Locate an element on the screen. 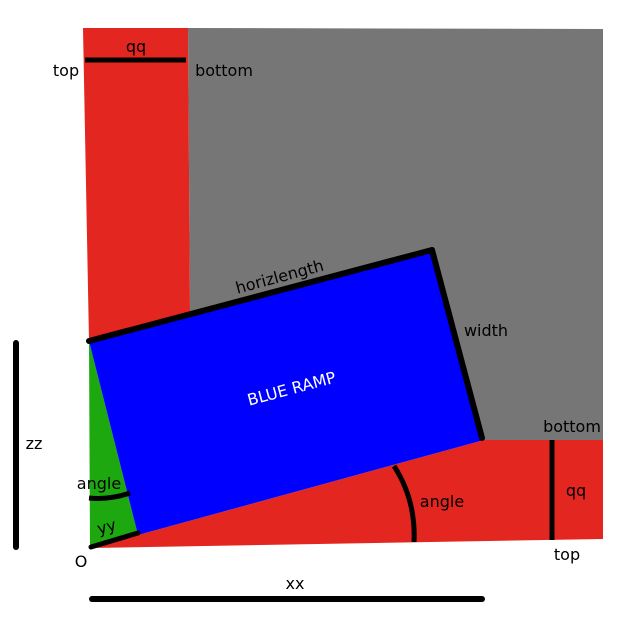 This screenshot has height=621, width=634. ramp-right-edge-line is located at coordinates (457, 344).